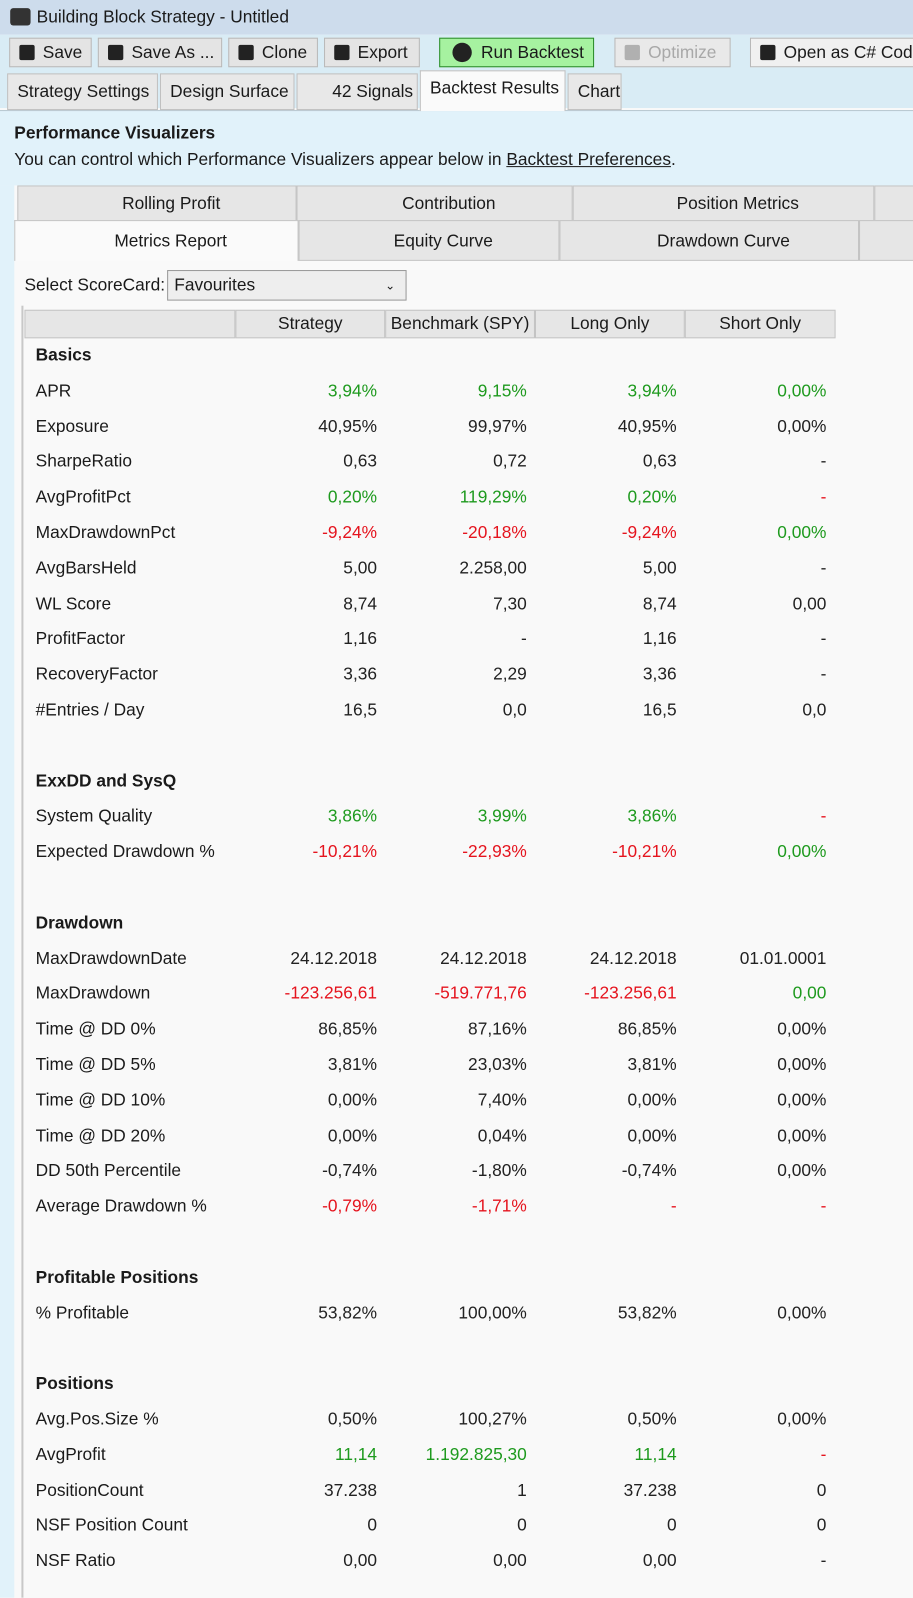  What do you see at coordinates (723, 203) in the screenshot?
I see `visualizer-tab: Position Metrics` at bounding box center [723, 203].